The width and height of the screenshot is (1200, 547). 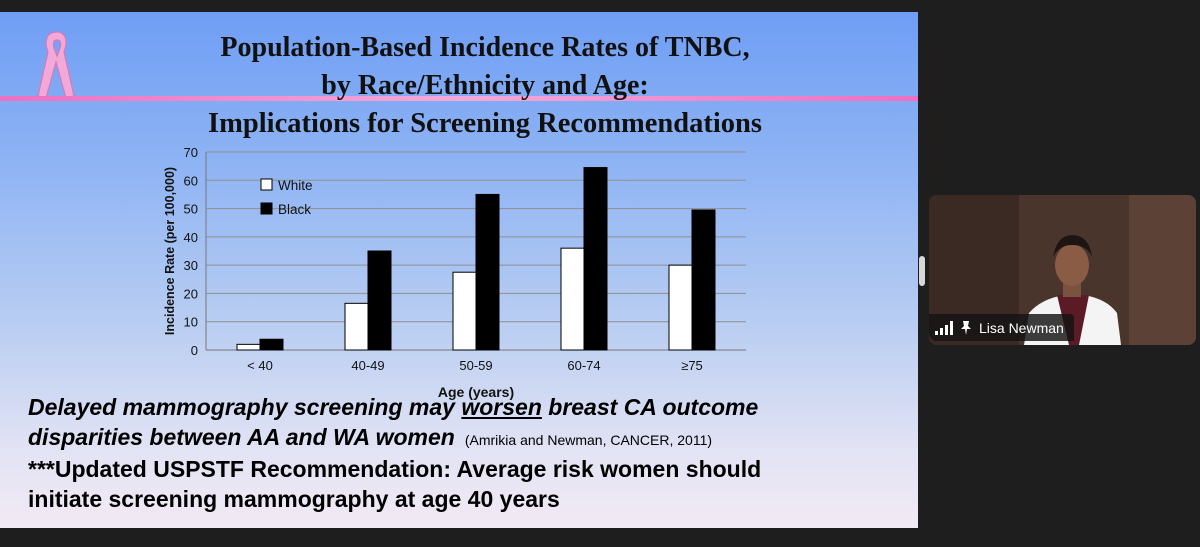 I want to click on pink-divider-bar, so click(x=459, y=98).